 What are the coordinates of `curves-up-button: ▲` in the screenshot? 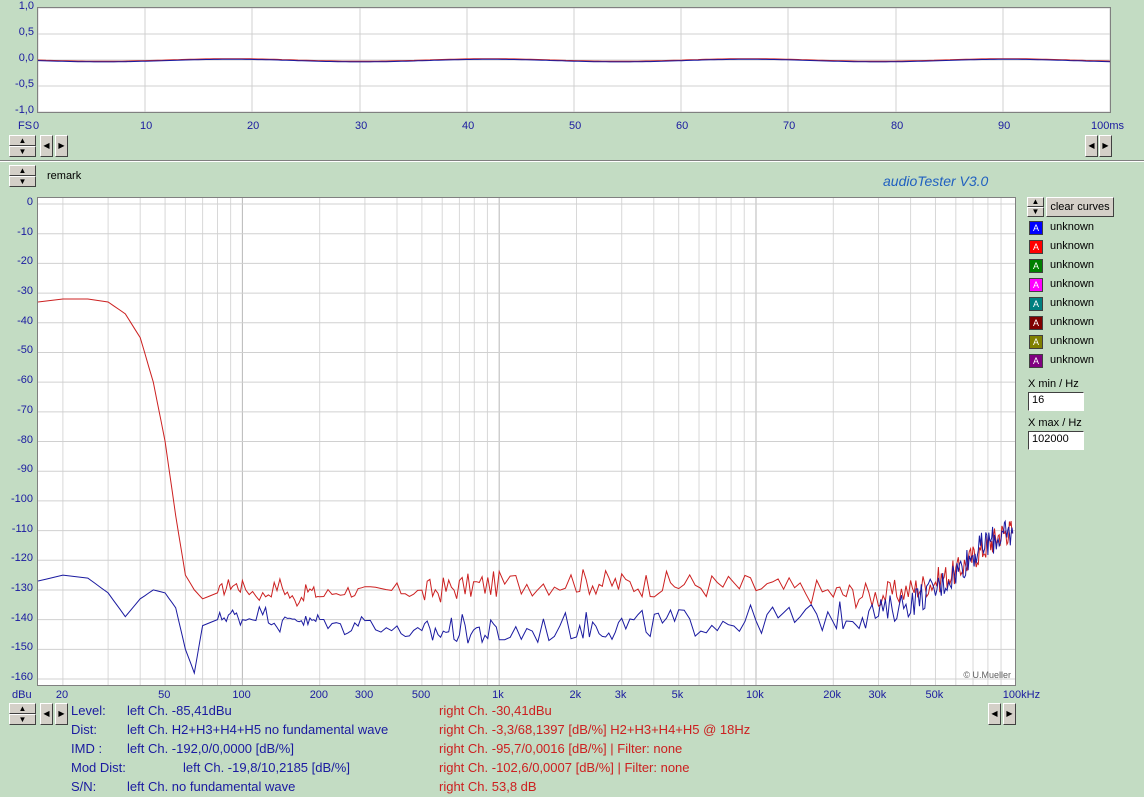 It's located at (1035, 202).